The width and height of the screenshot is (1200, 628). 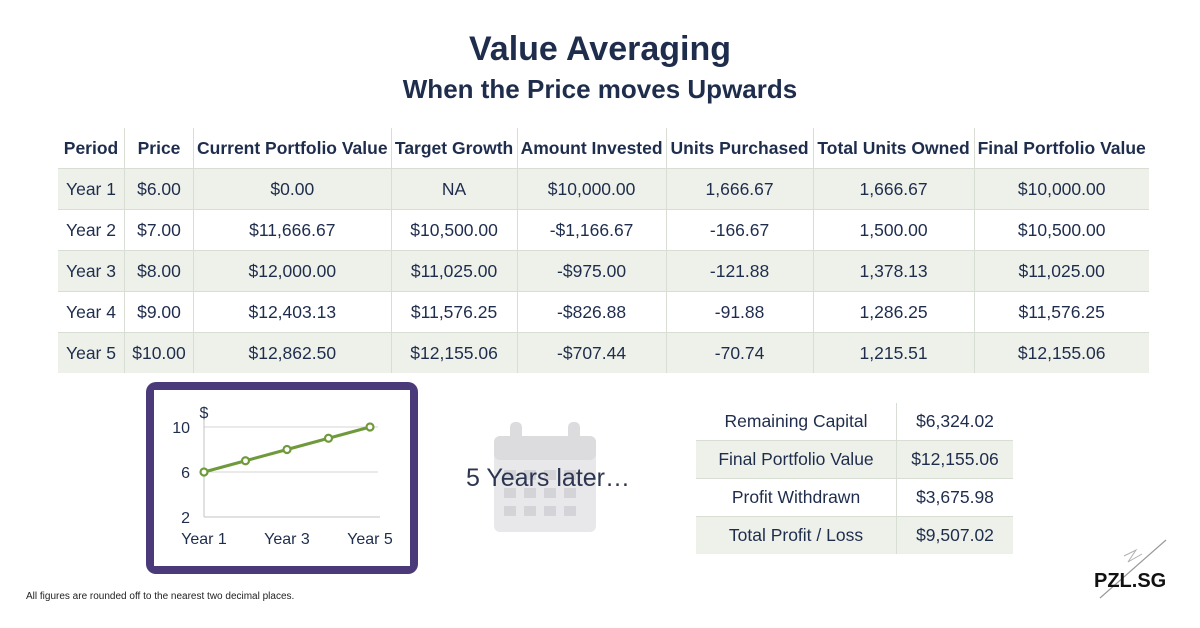 What do you see at coordinates (954, 535) in the screenshot?
I see `summary-value: $9,507.02` at bounding box center [954, 535].